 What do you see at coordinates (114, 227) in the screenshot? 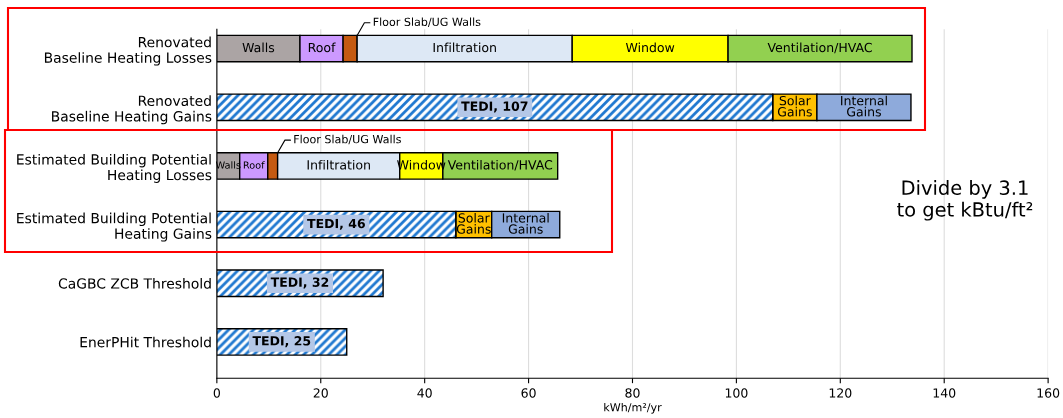
I see `y-tick-label: Estimated Building Potential Heating Gains` at bounding box center [114, 227].